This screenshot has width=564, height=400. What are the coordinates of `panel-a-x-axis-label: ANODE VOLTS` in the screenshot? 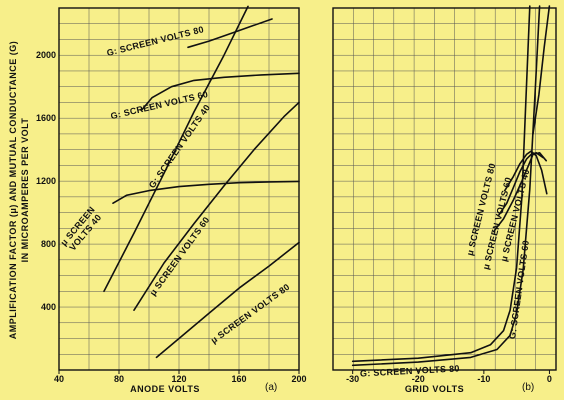 It's located at (165, 389).